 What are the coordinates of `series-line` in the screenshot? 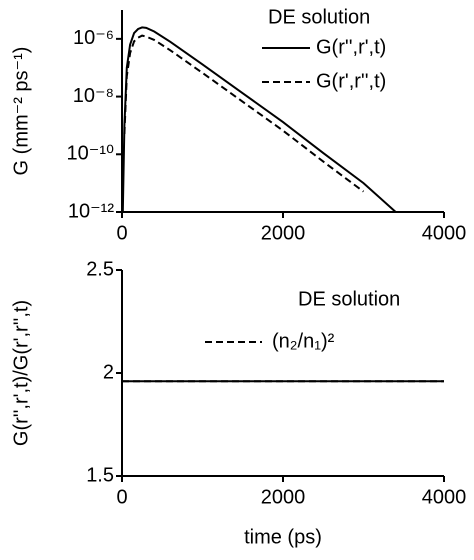 It's located at (244, 113).